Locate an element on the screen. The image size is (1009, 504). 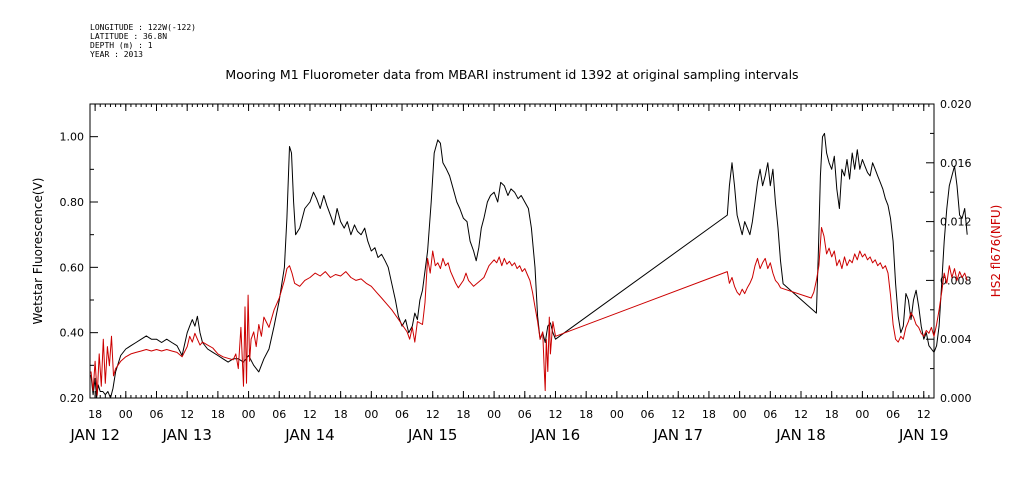
year-text: YEAR : 2013 is located at coordinates (116, 54).